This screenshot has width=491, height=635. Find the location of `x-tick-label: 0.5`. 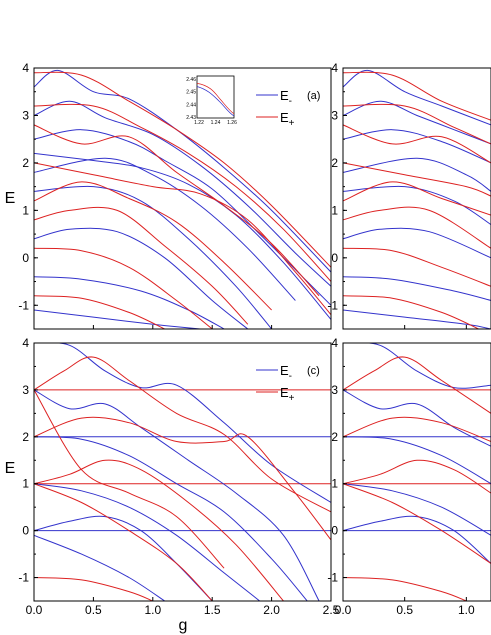

x-tick-label: 0.5 is located at coordinates (93, 610).